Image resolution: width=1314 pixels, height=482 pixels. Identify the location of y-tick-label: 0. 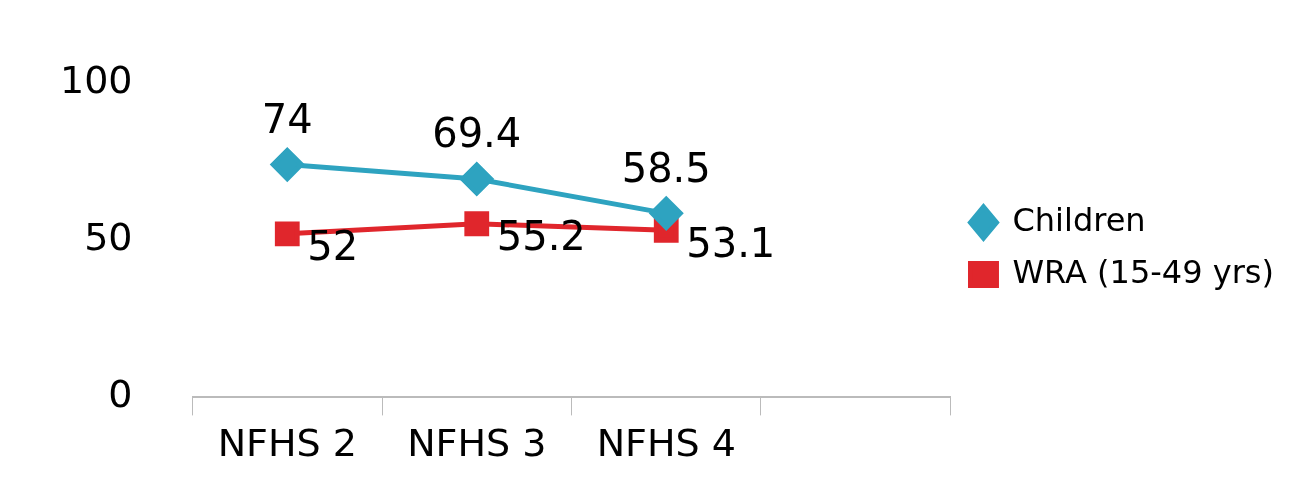
(120, 394).